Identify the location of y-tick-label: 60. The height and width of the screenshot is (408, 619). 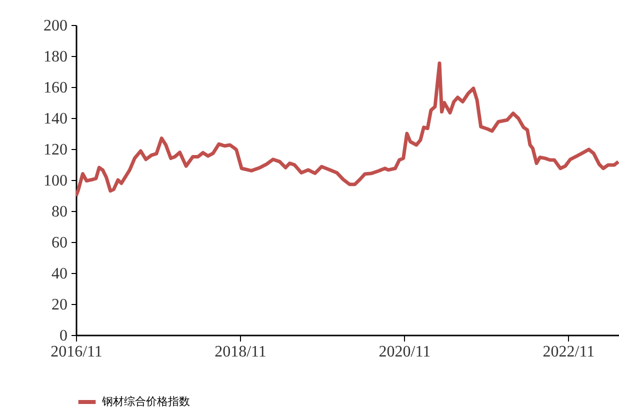
(60, 243).